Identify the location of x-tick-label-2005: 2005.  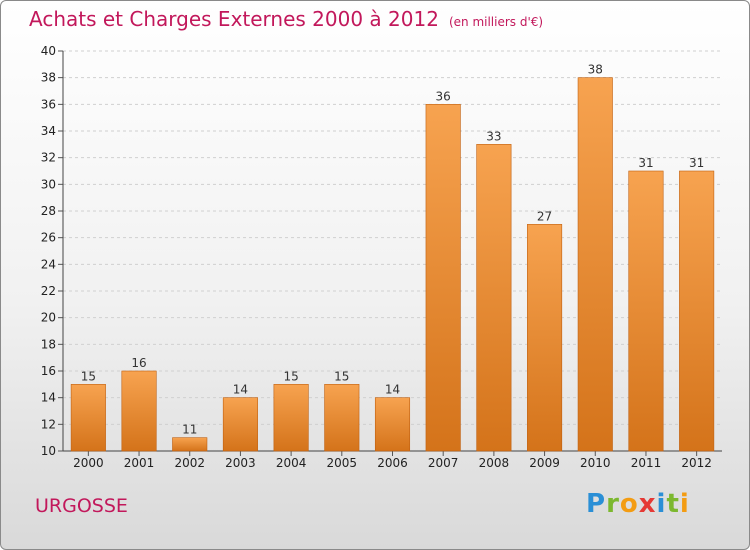
(342, 463).